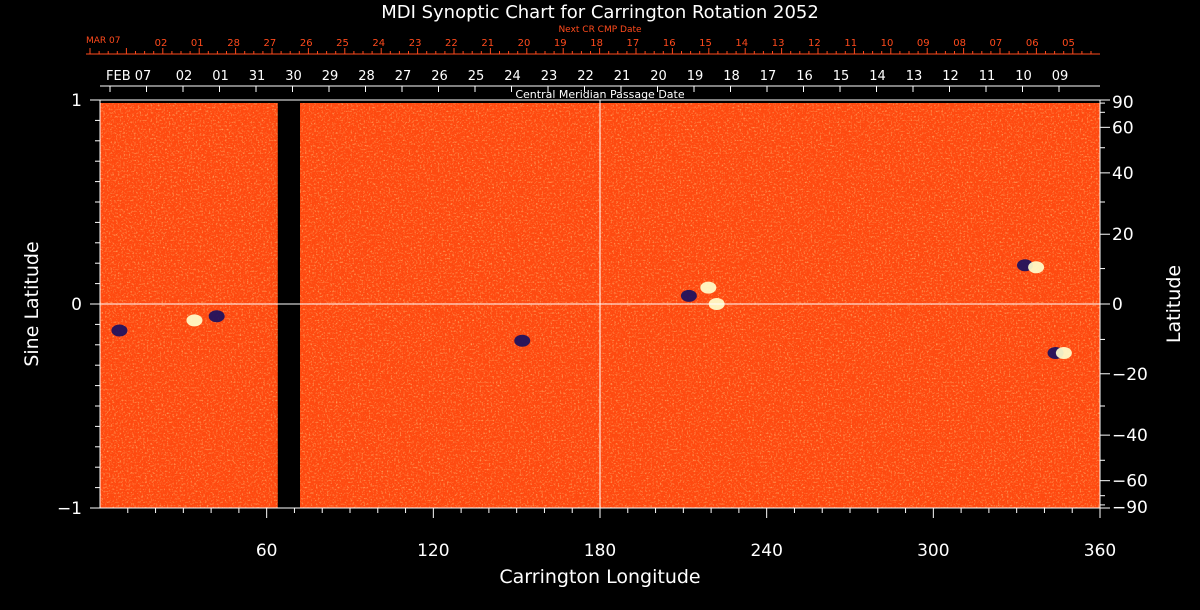 The image size is (1200, 610). Describe the element at coordinates (32, 303) in the screenshot. I see `y-axis-title-left: Sine Latitude` at that location.